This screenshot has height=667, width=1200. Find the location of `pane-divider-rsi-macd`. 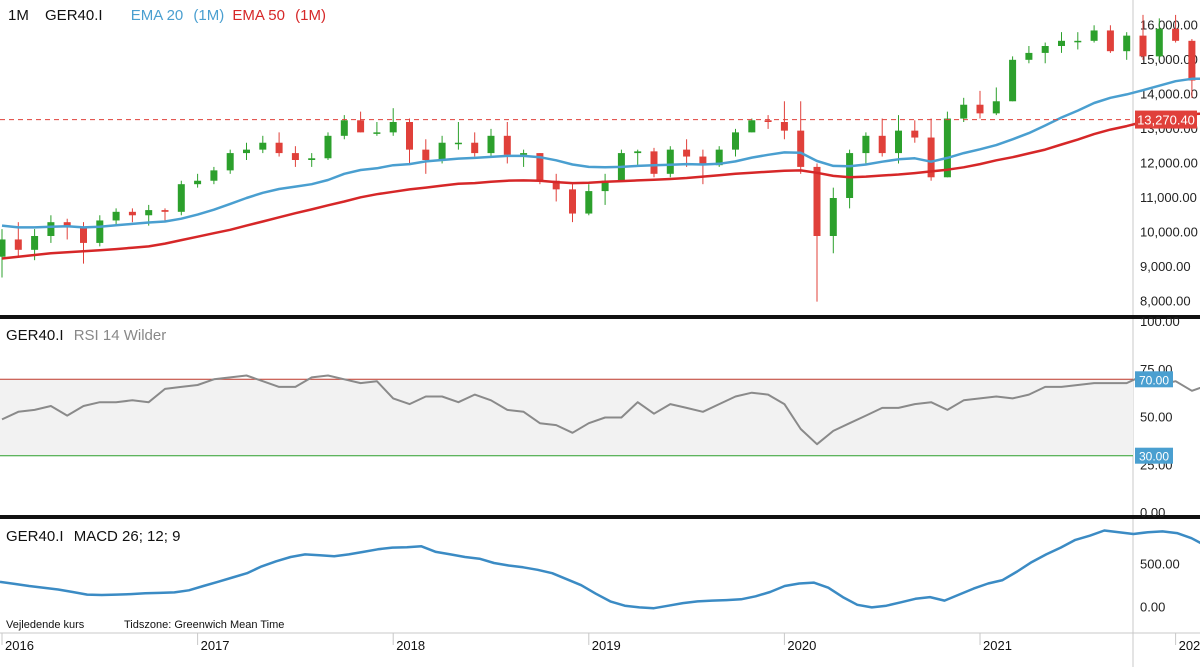

pane-divider-rsi-macd is located at coordinates (600, 517).